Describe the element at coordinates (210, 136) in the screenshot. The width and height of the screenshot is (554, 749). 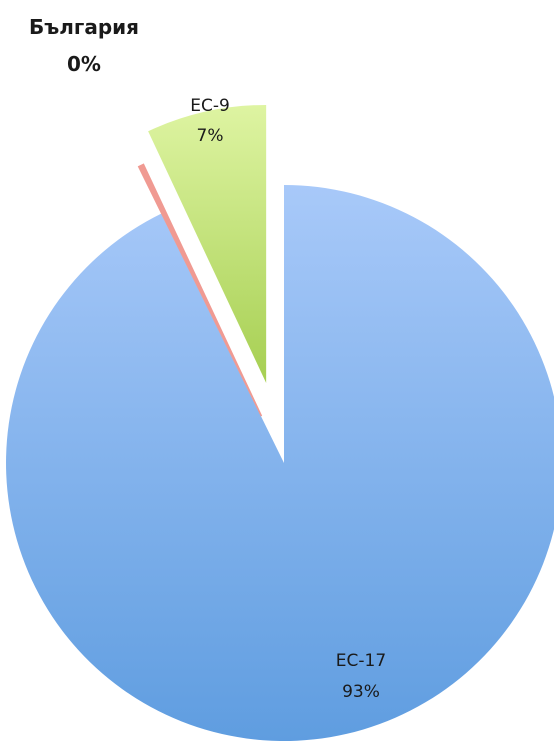
I see `slice-label-eu9-value: 7%` at that location.